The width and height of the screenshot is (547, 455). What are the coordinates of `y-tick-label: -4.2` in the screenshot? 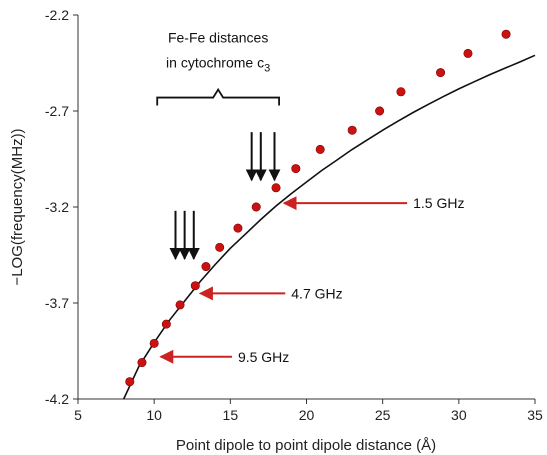 It's located at (57, 399).